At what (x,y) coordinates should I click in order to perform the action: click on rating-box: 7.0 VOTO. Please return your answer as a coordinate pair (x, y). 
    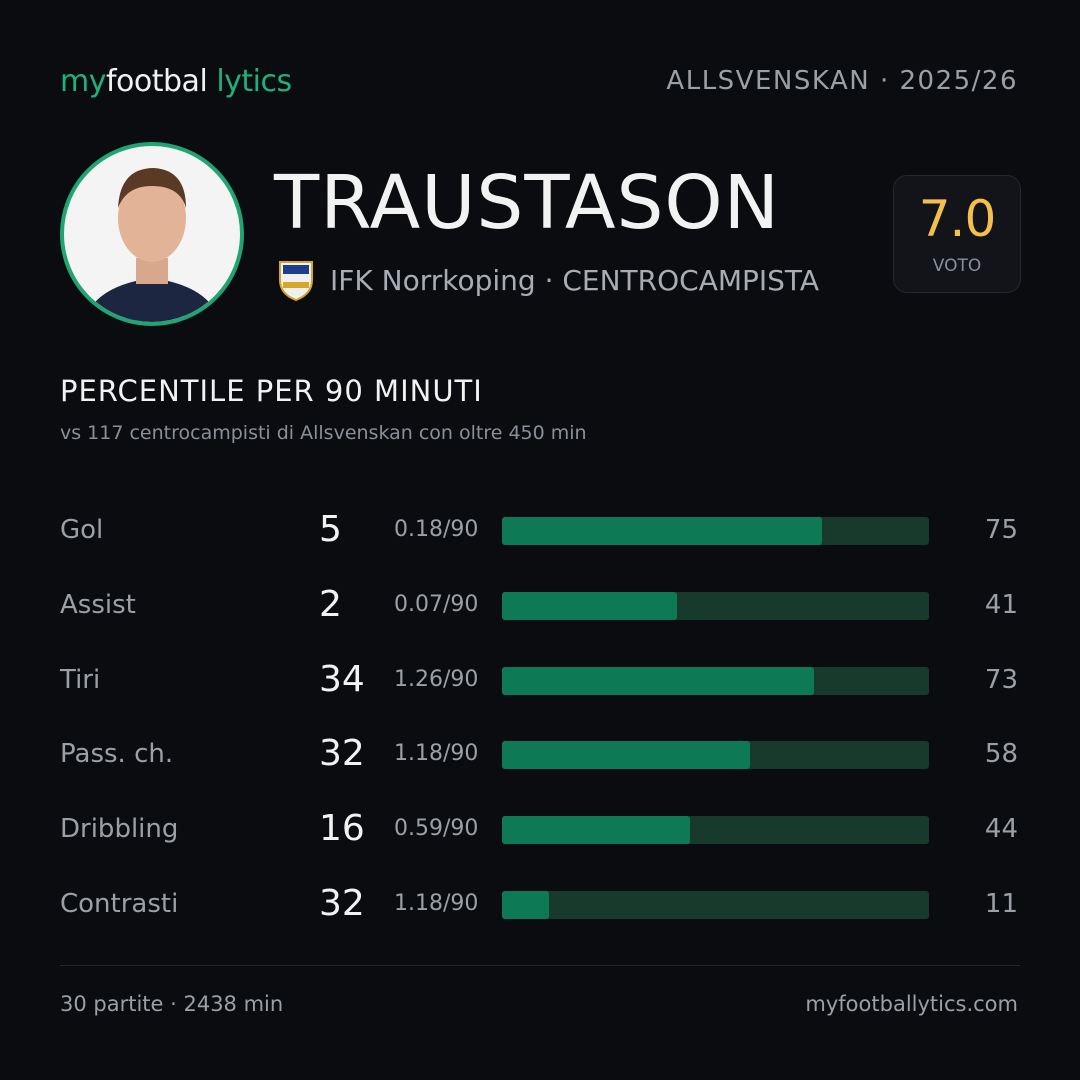
    Looking at the image, I should click on (957, 234).